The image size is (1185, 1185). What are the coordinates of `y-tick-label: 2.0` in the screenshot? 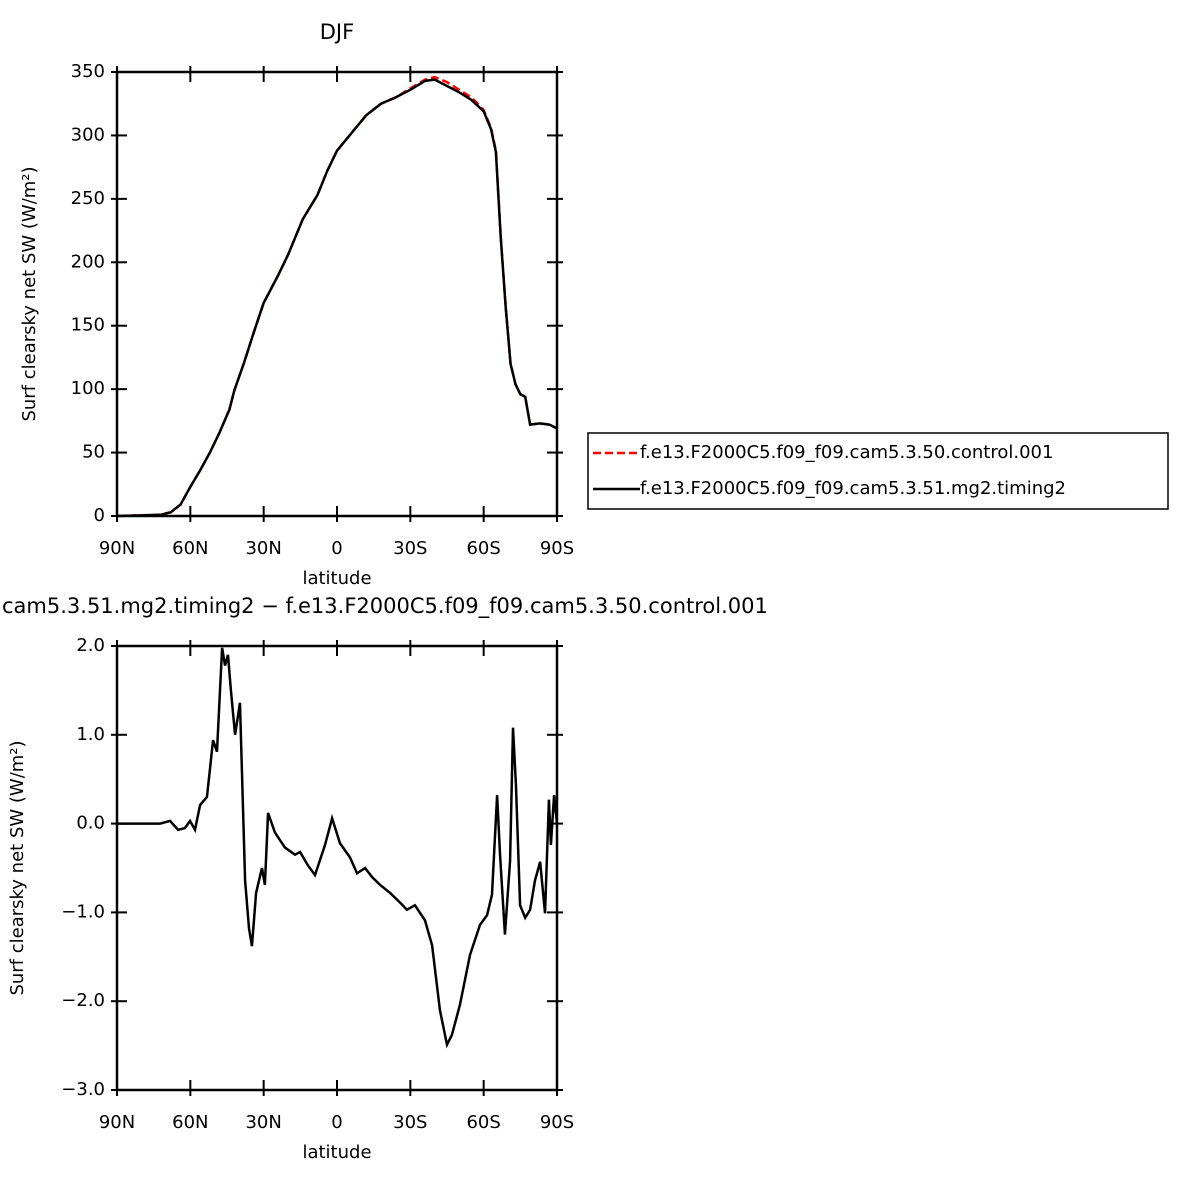 It's located at (90, 645).